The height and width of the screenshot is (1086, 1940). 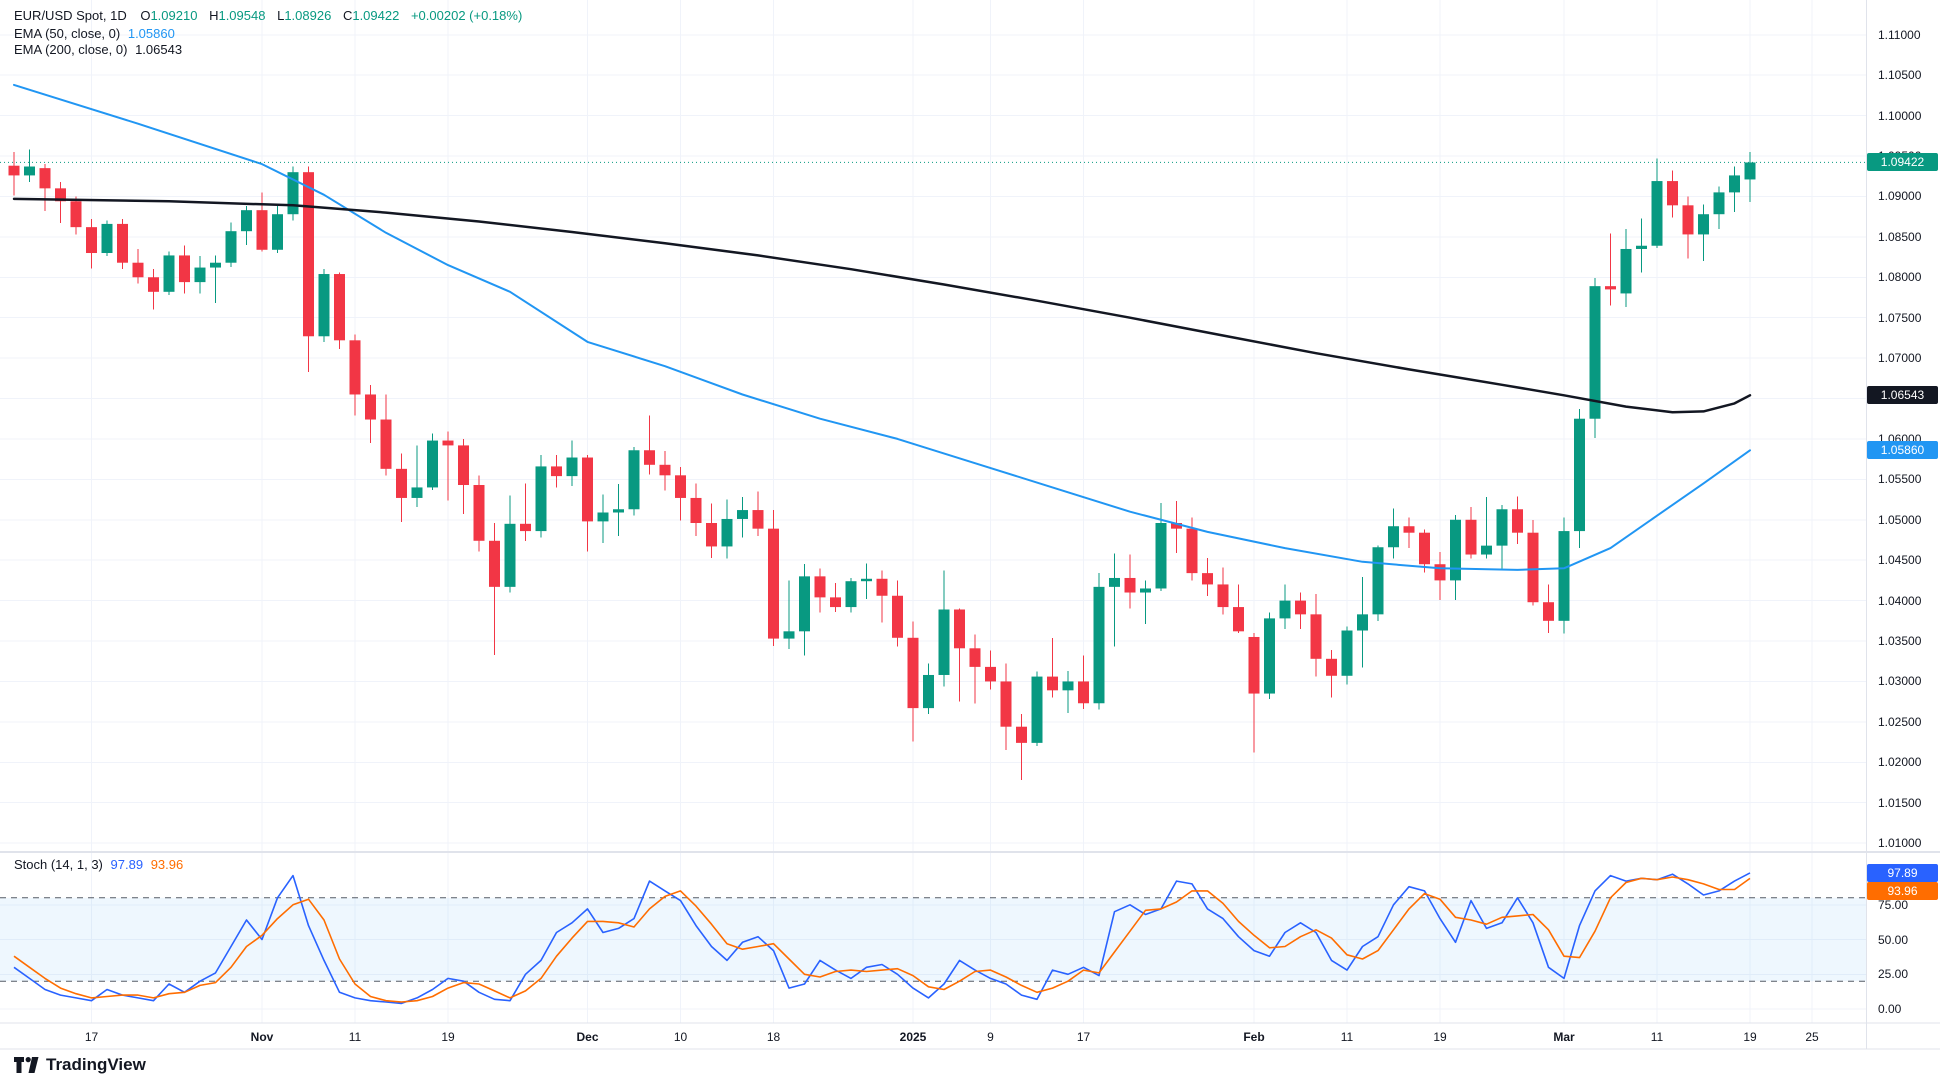 What do you see at coordinates (1900, 479) in the screenshot?
I see `price-axis-label: 1.05500` at bounding box center [1900, 479].